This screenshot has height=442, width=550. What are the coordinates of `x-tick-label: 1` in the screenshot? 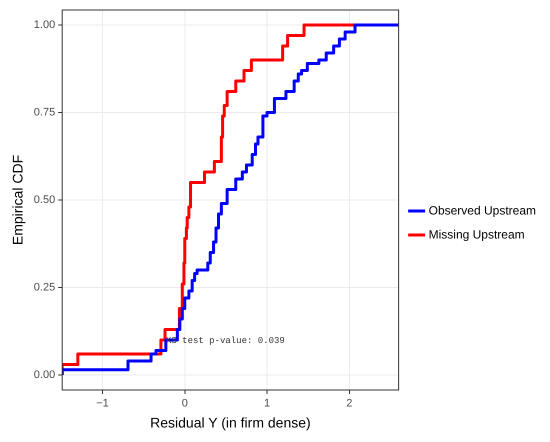 It's located at (267, 404).